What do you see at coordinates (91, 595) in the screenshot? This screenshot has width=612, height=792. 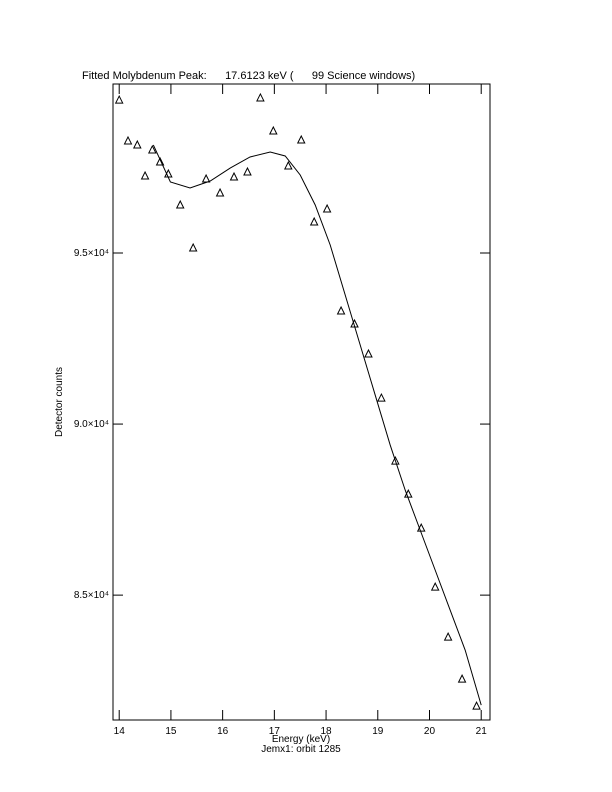 I see `y-tick-label: 8.5×10⁴` at bounding box center [91, 595].